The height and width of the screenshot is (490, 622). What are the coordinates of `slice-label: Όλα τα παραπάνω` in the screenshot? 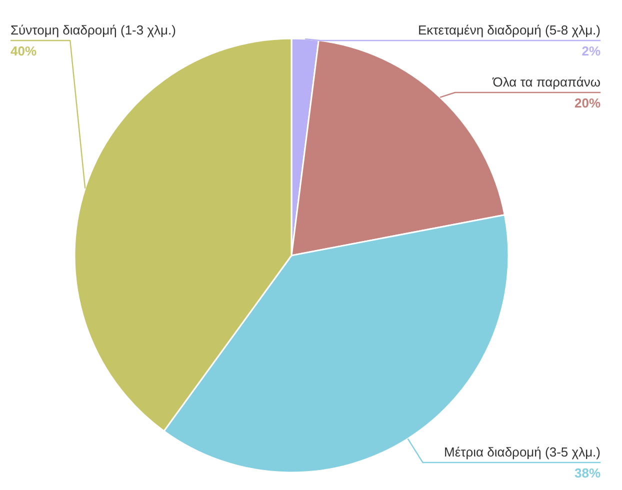 It's located at (546, 82).